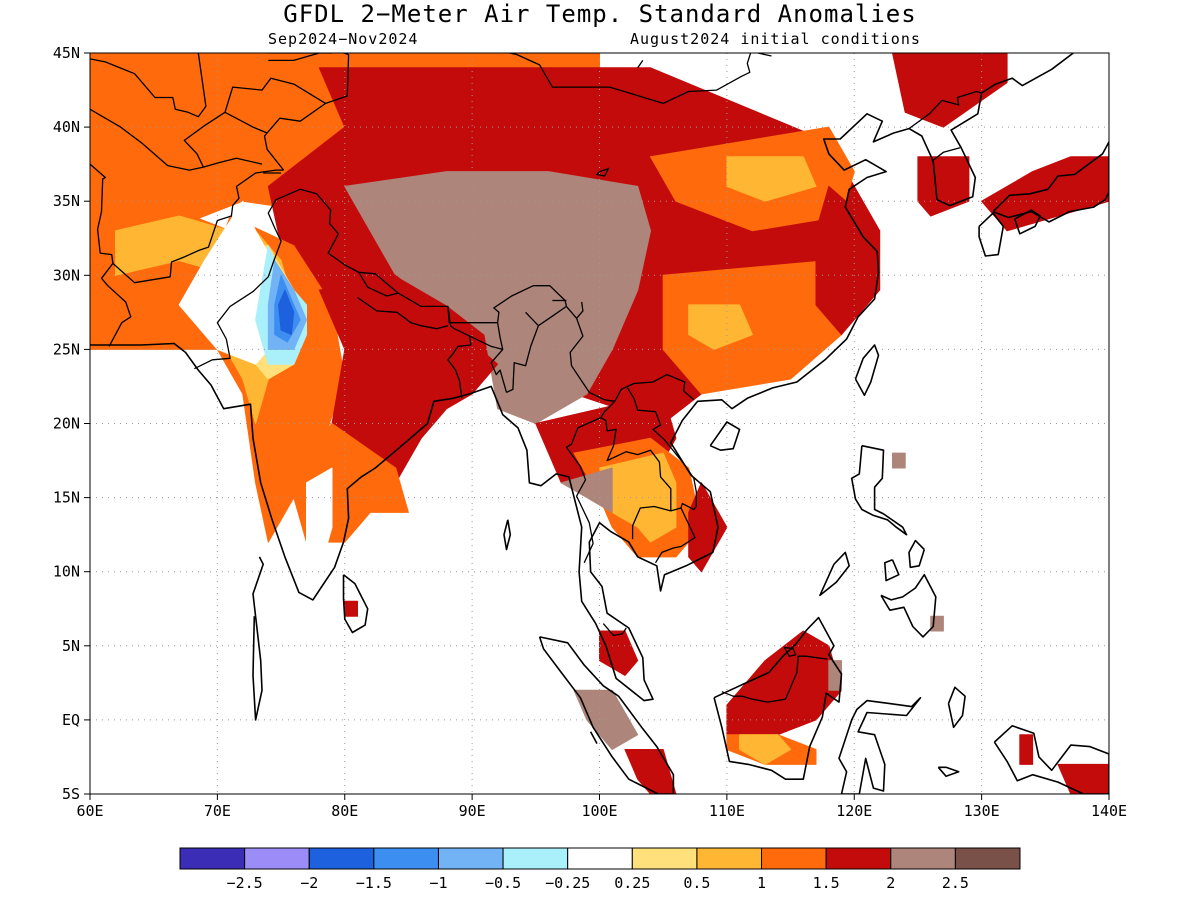  Describe the element at coordinates (71, 720) in the screenshot. I see `lat-tick-label: EQ` at that location.